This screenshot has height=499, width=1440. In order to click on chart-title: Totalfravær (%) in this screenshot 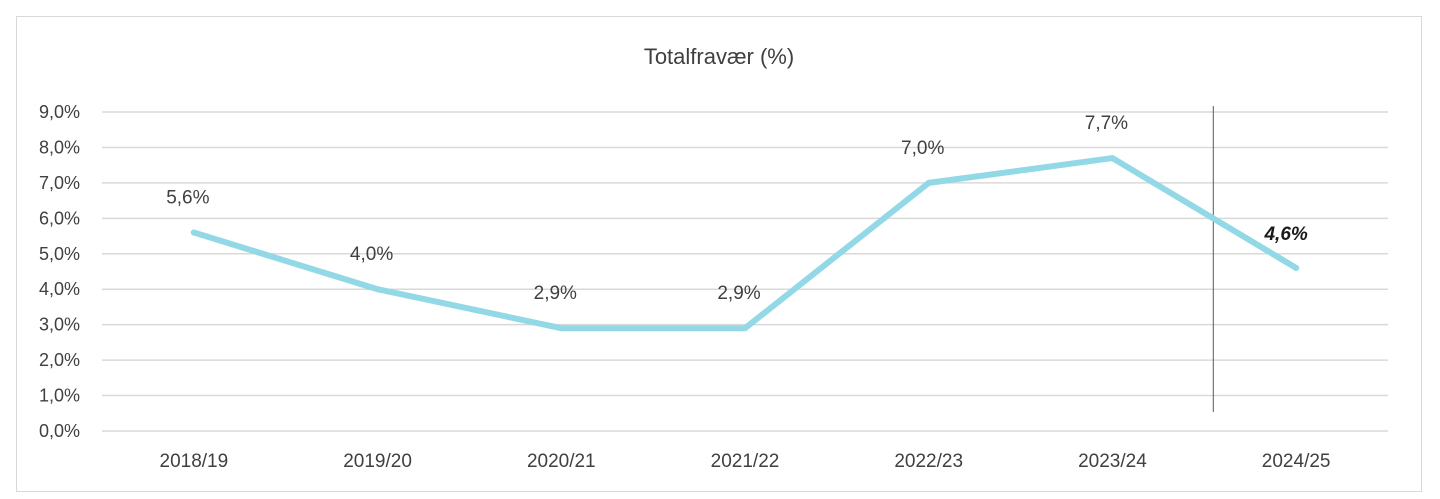, I will do `click(719, 56)`.